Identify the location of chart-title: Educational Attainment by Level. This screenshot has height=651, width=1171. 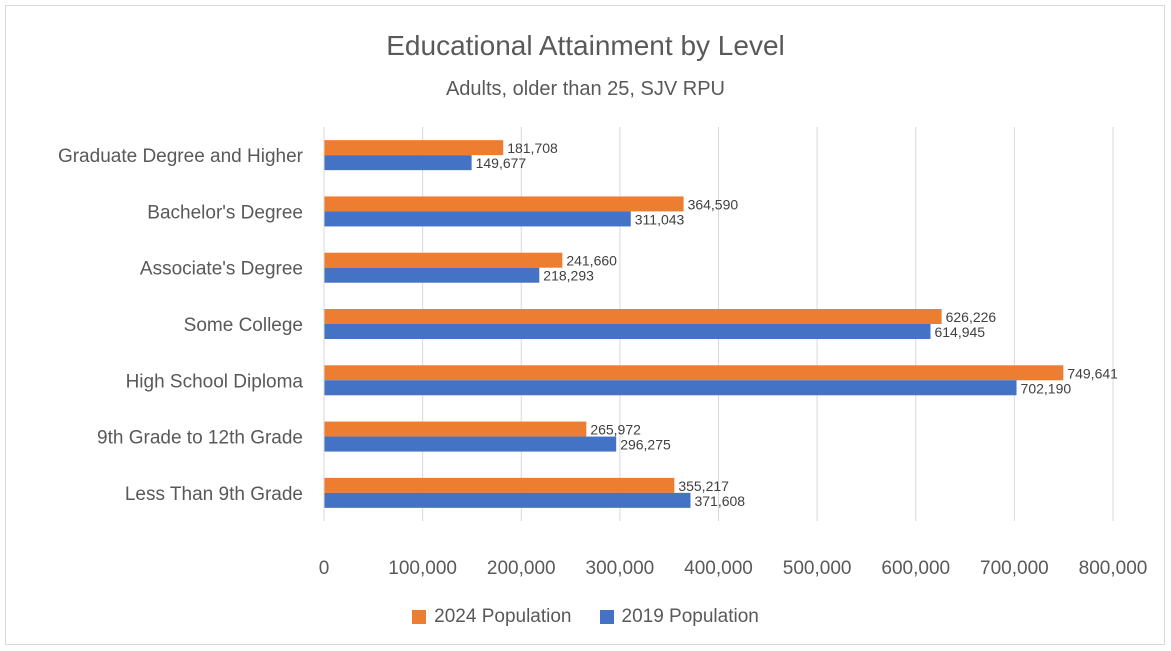
(585, 45).